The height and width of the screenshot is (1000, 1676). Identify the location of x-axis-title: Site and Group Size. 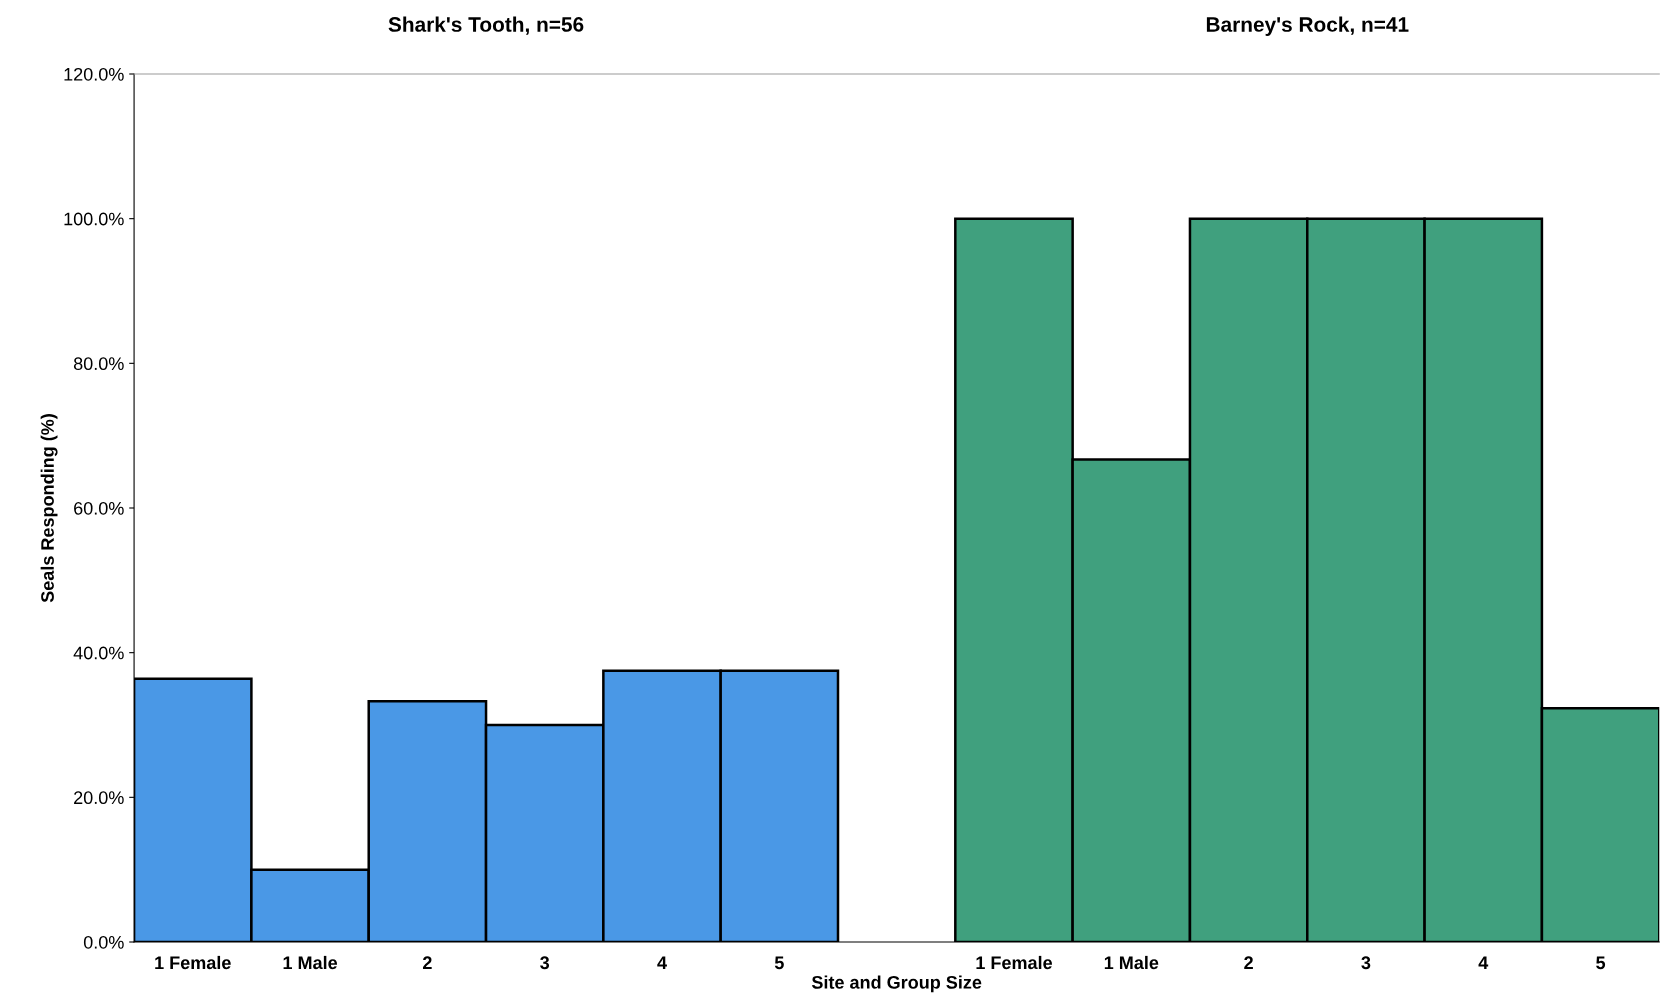
(896, 984).